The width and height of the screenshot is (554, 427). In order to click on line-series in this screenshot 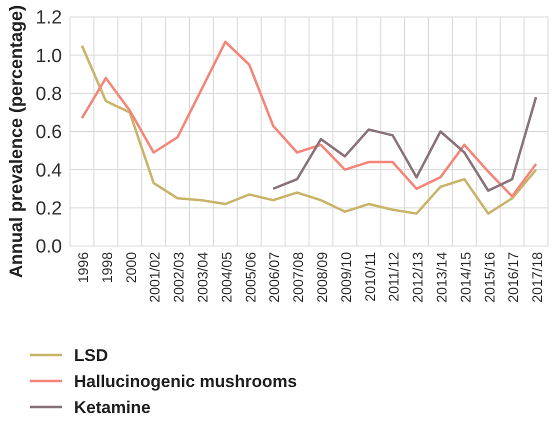, I will do `click(405, 144)`.